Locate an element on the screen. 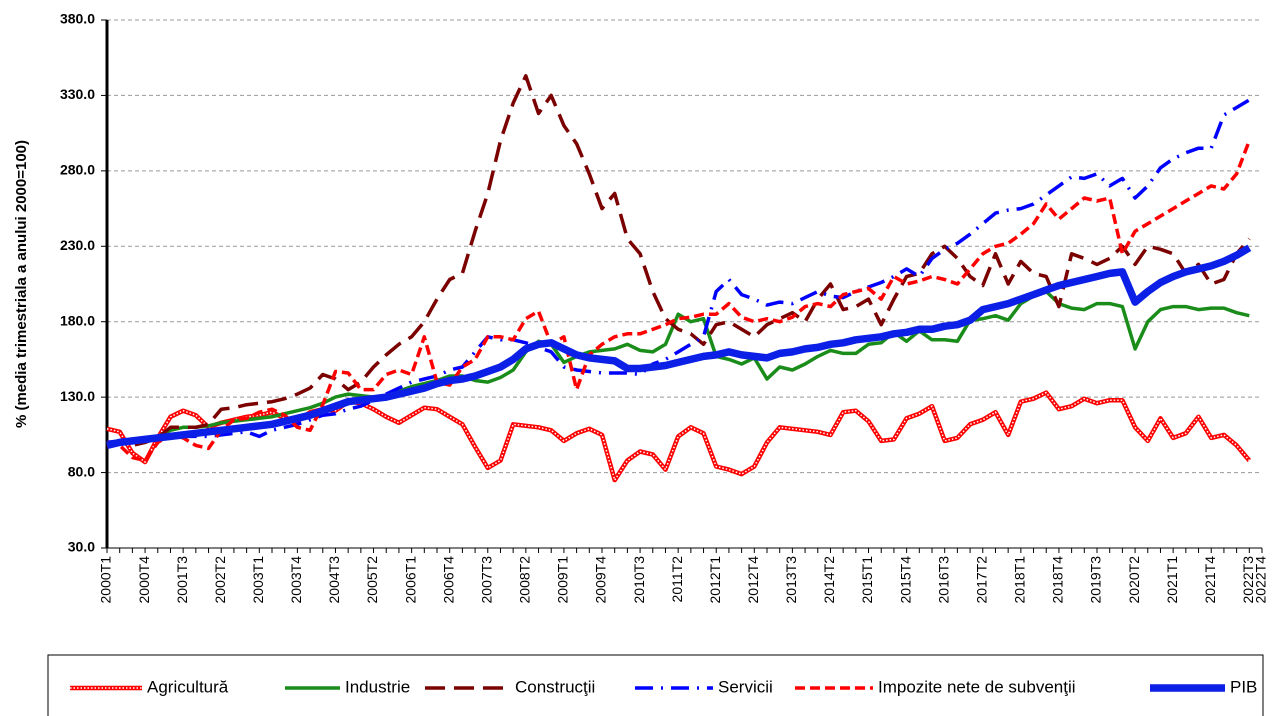 This screenshot has width=1274, height=716. legend-box is located at coordinates (655, 685).